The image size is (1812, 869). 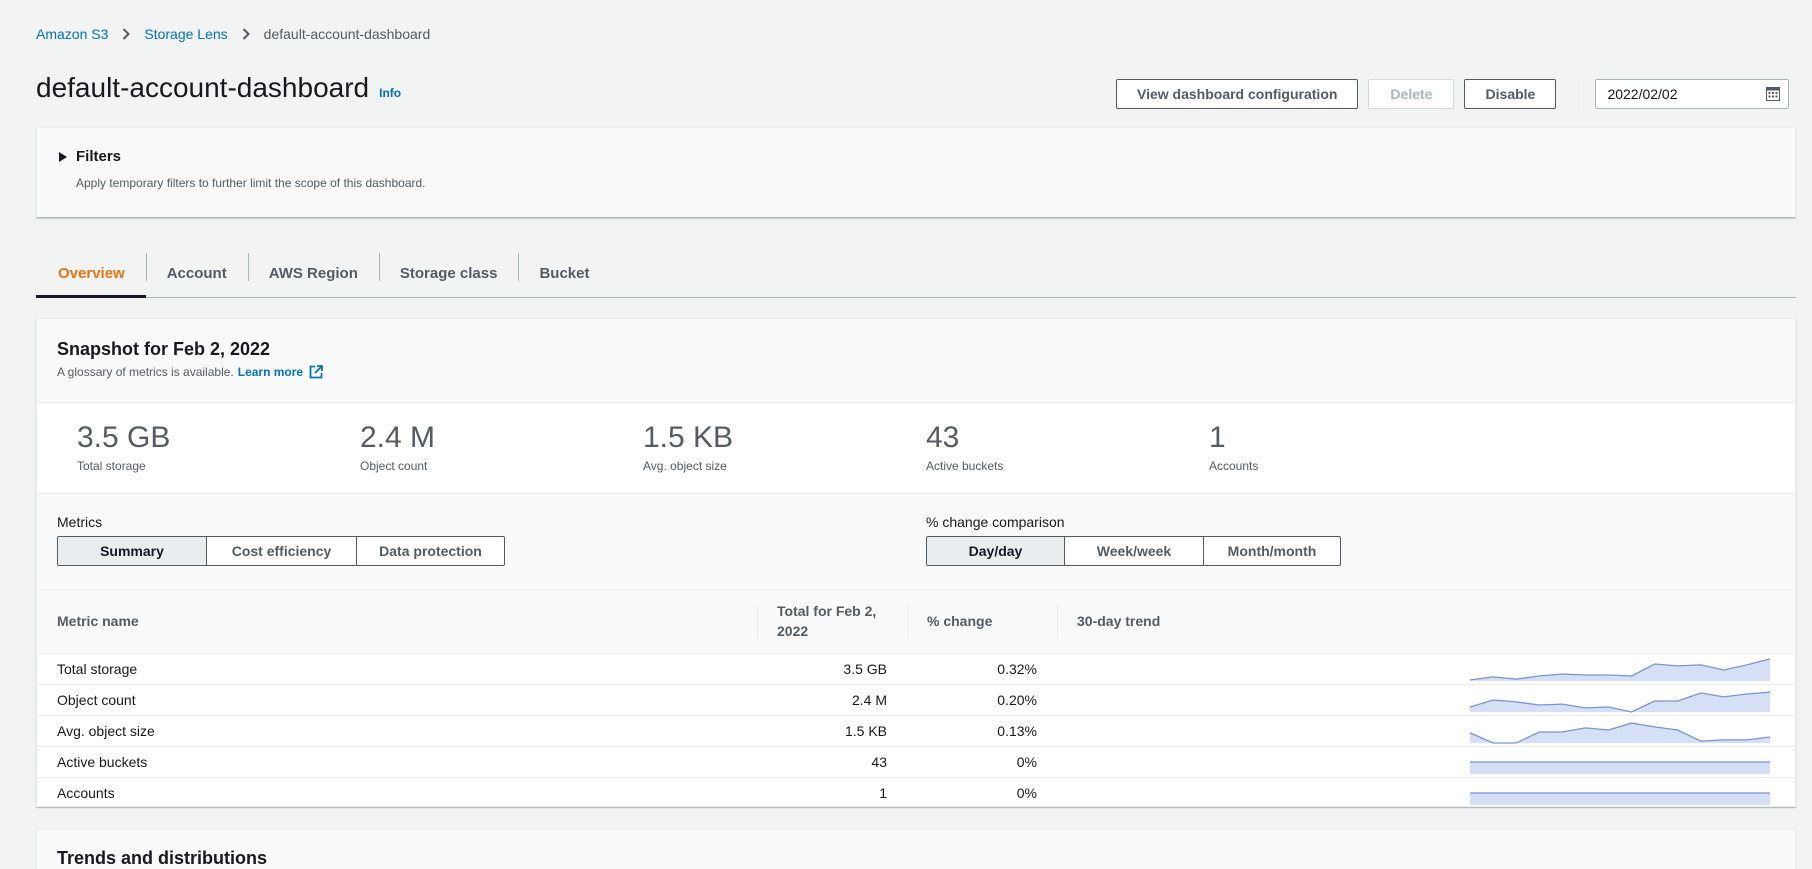 I want to click on metric-change: 0.13%, so click(x=982, y=731).